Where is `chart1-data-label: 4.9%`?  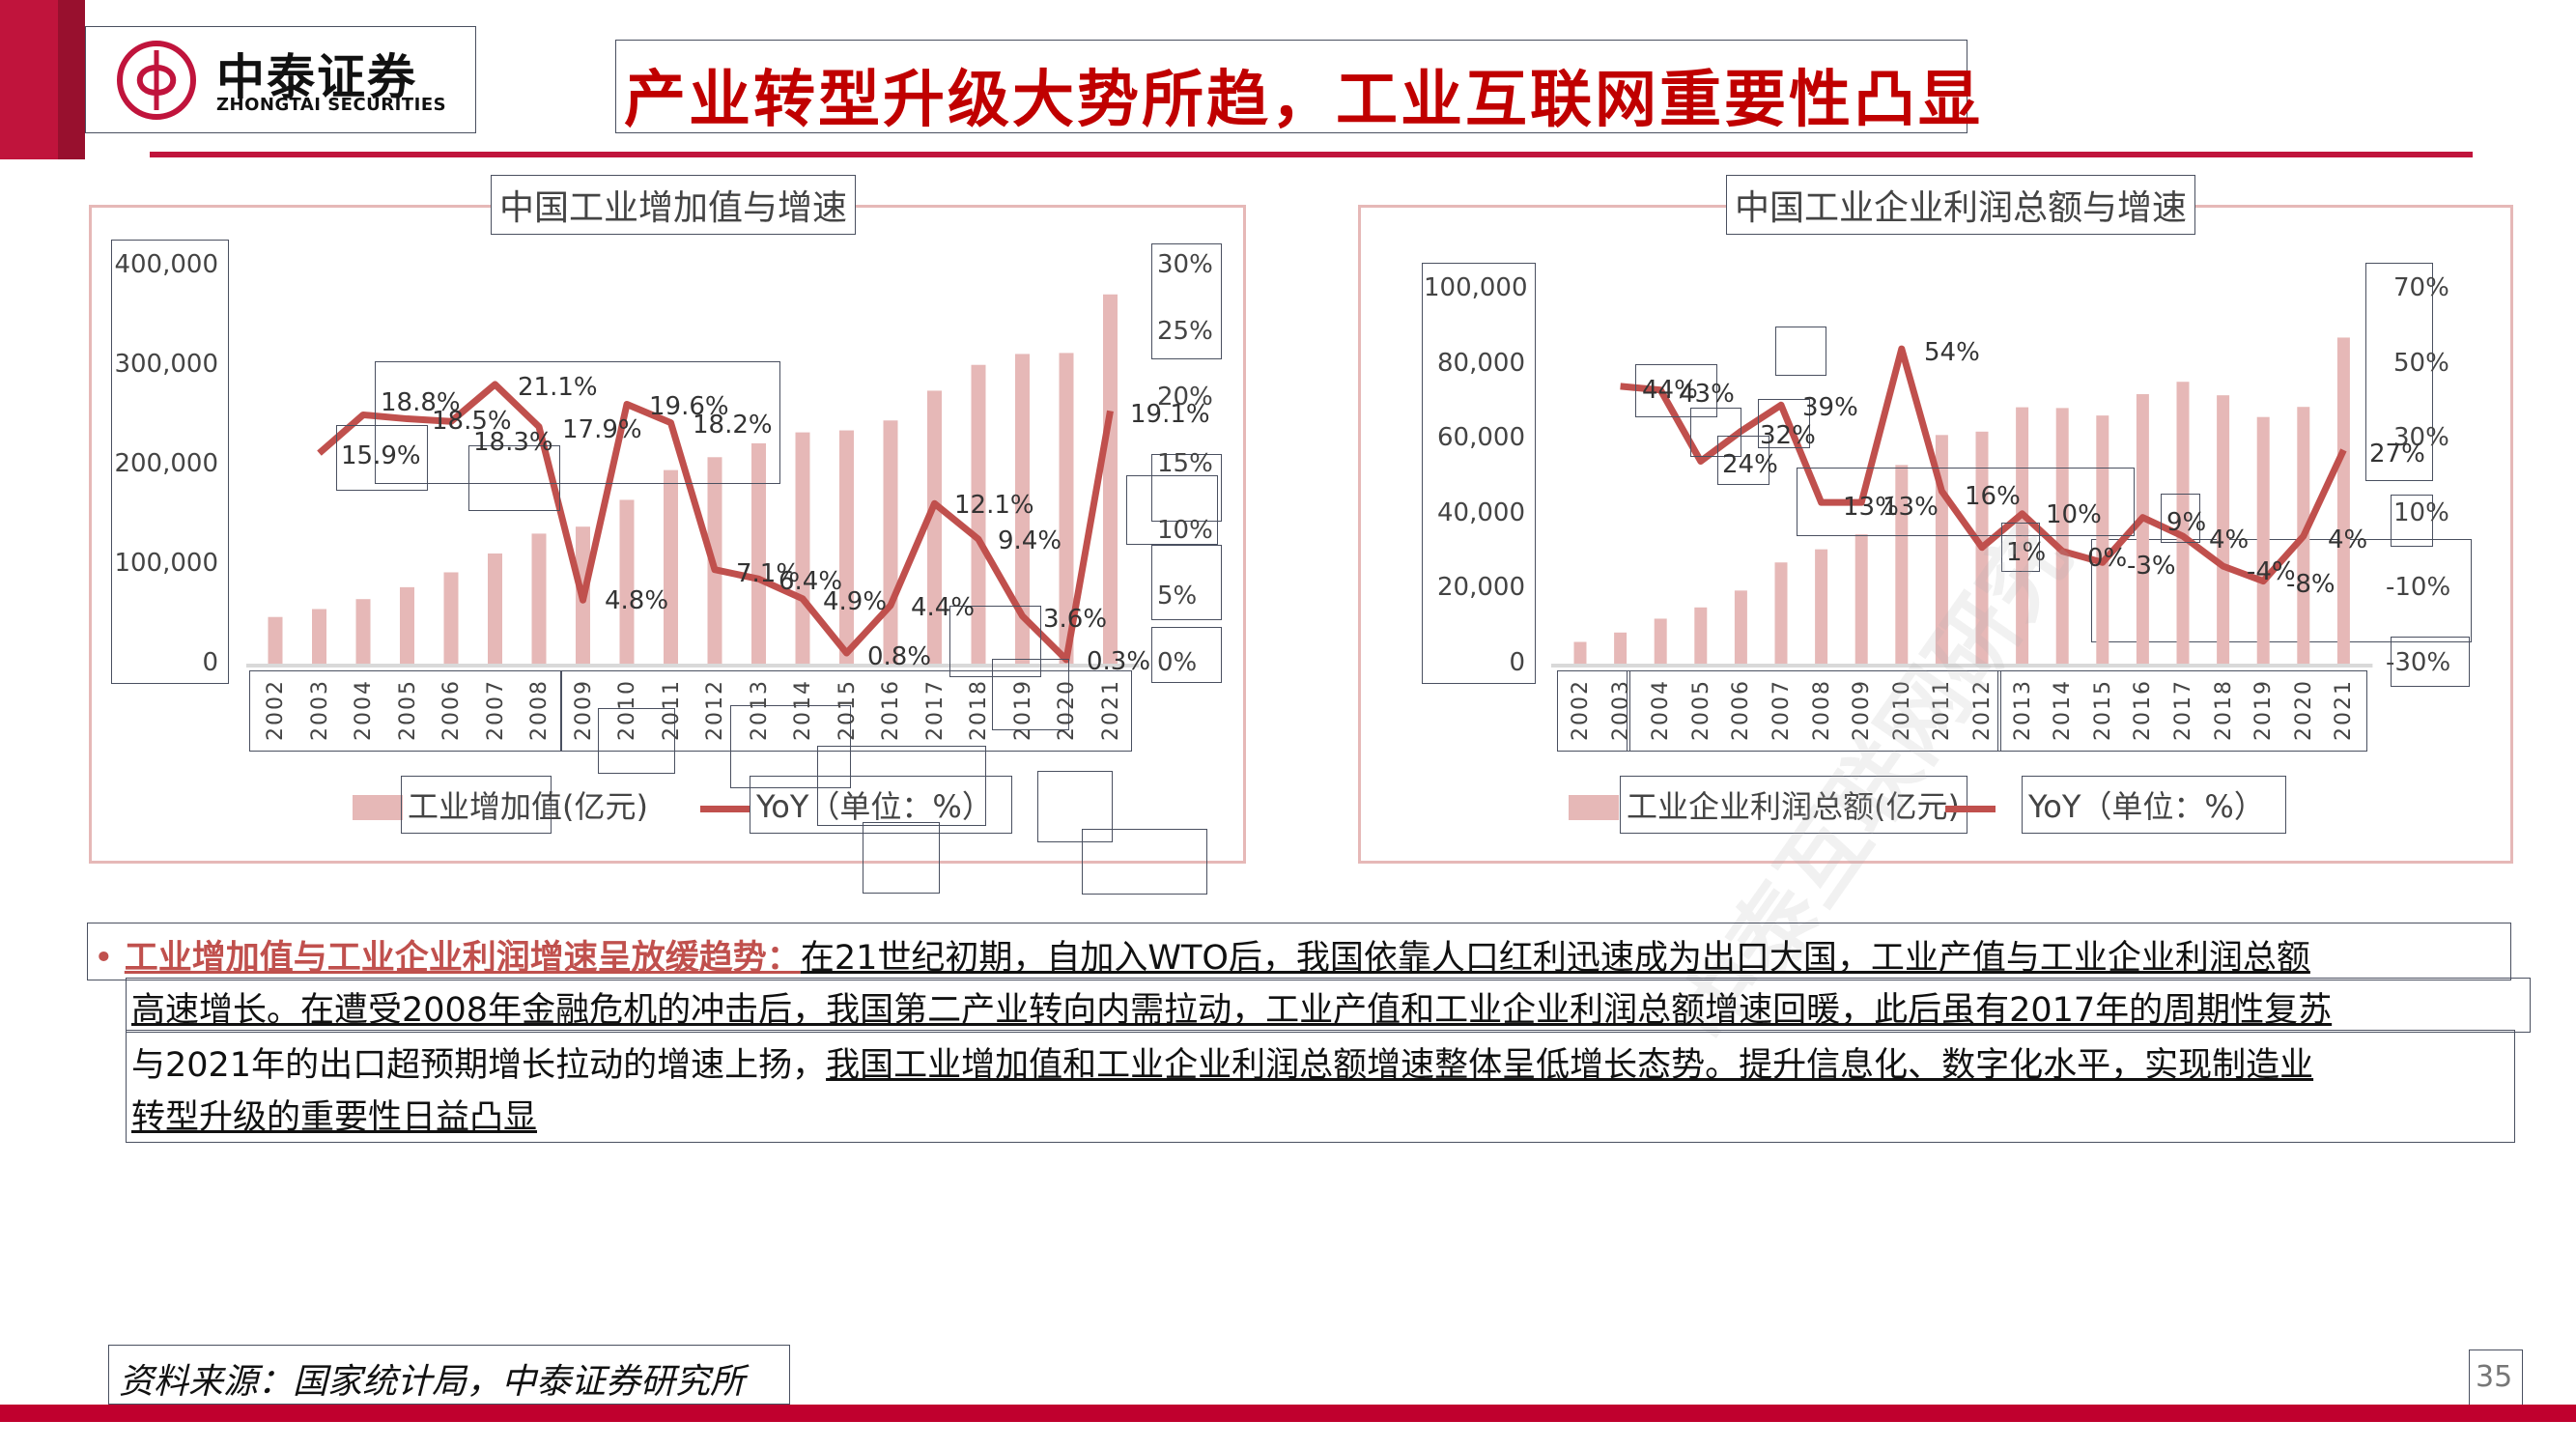
chart1-data-label: 4.9% is located at coordinates (855, 601).